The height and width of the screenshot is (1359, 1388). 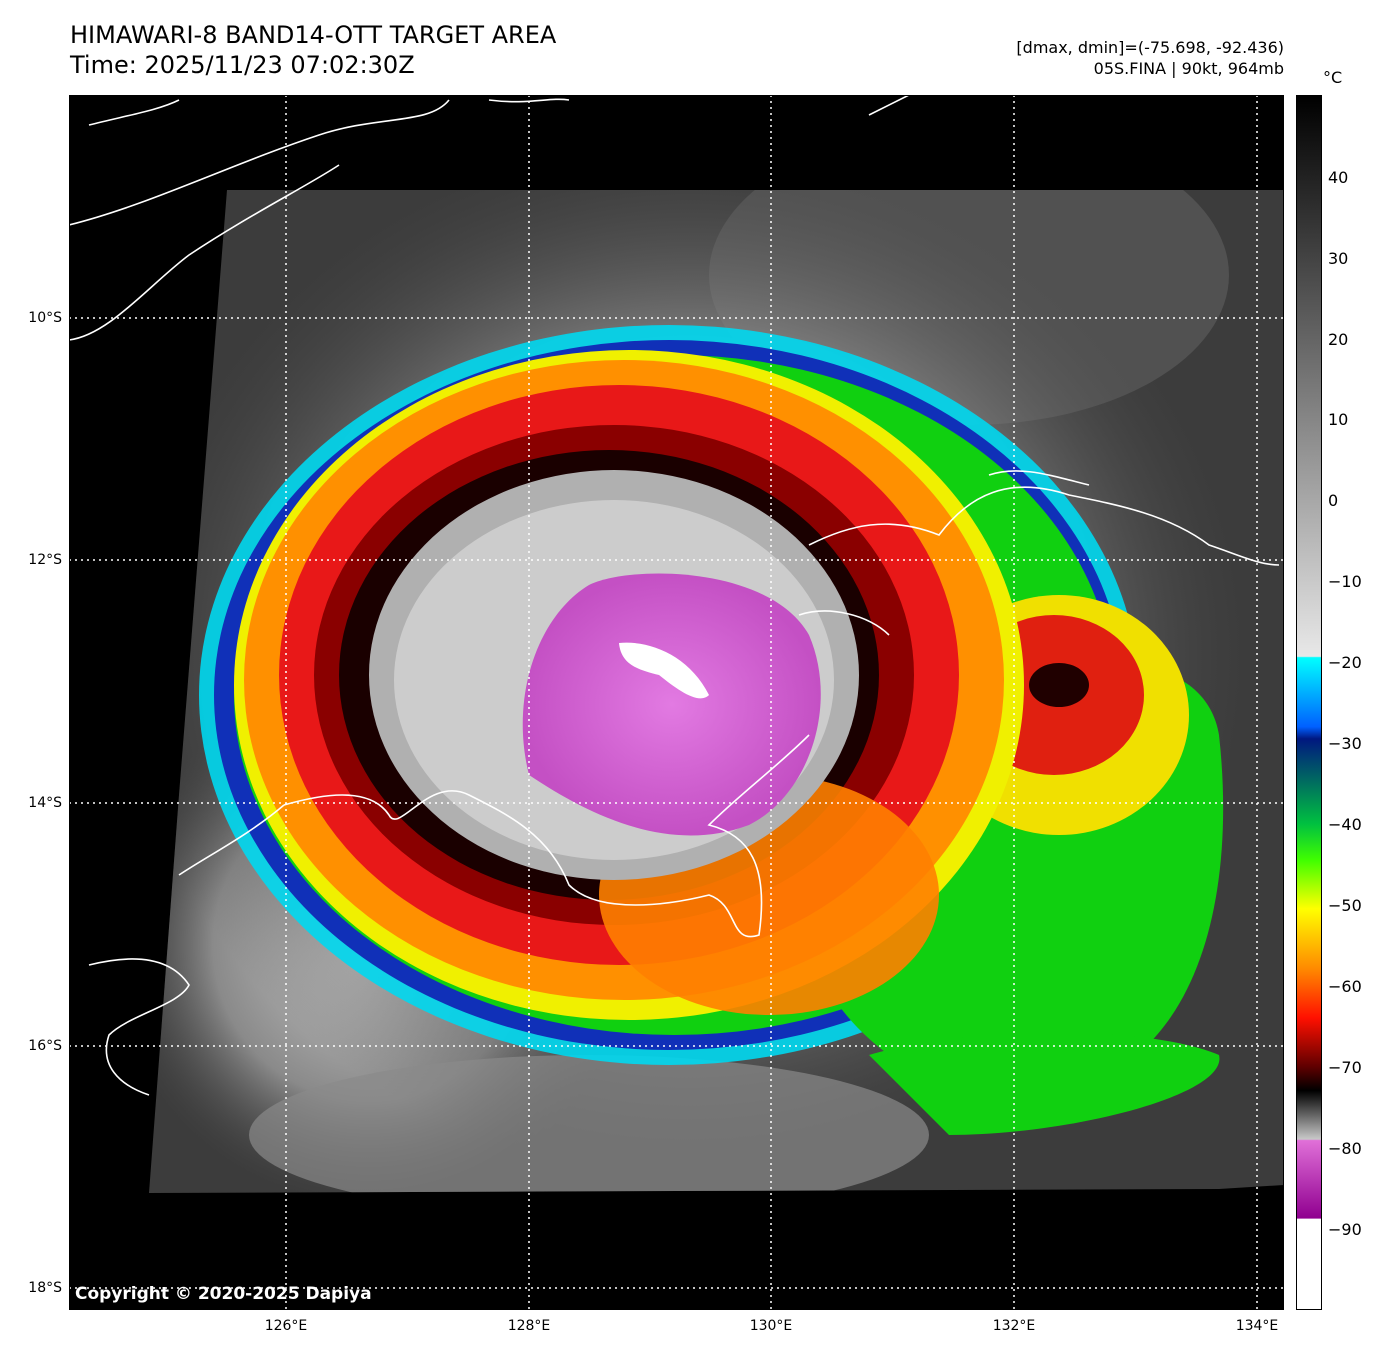 I want to click on lat-label-14s: 14°S, so click(x=45, y=803).